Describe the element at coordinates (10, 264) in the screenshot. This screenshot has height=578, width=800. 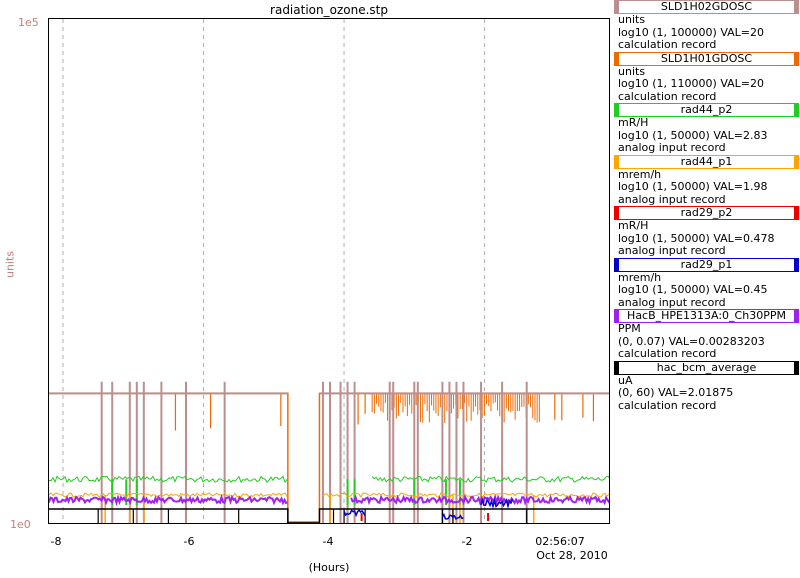
I see `y-axis-label: units` at that location.